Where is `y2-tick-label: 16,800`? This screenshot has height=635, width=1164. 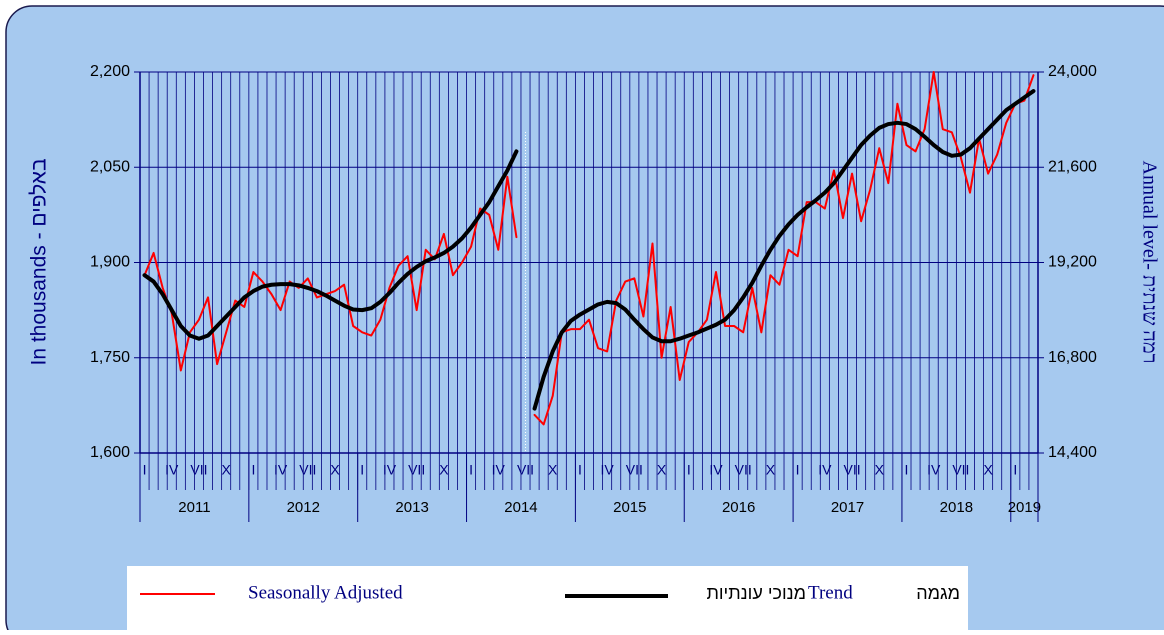 y2-tick-label: 16,800 is located at coordinates (1072, 357).